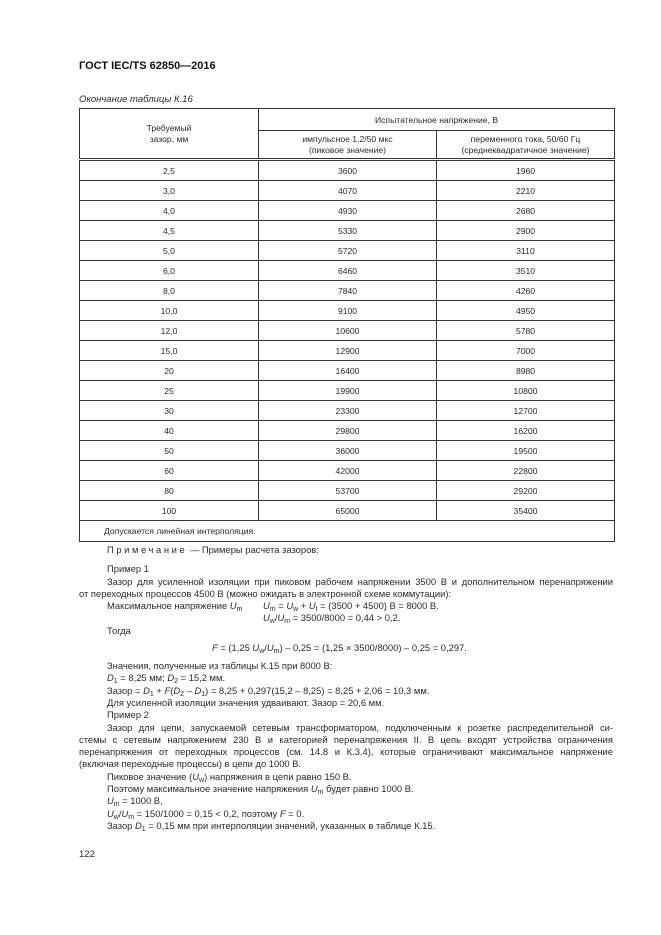 The width and height of the screenshot is (661, 935). What do you see at coordinates (172, 690) in the screenshot?
I see `text-run: (` at bounding box center [172, 690].